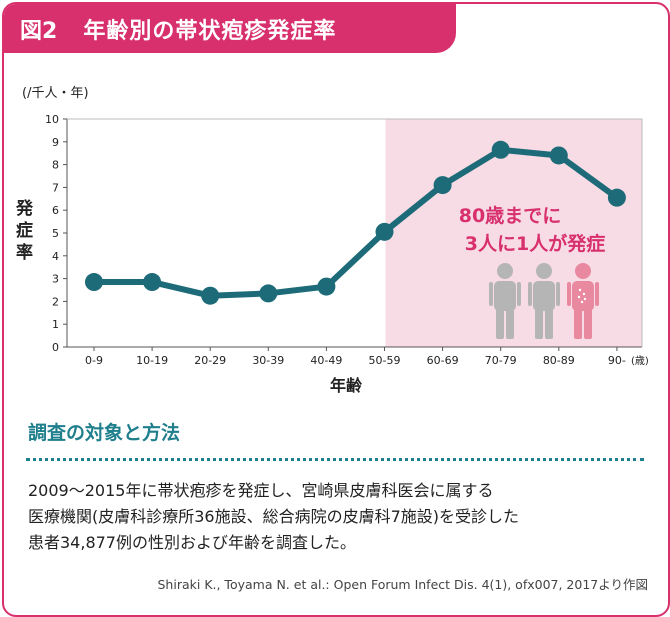  I want to click on figure-title: 年齢別の帯状疱疹発症率, so click(210, 31).